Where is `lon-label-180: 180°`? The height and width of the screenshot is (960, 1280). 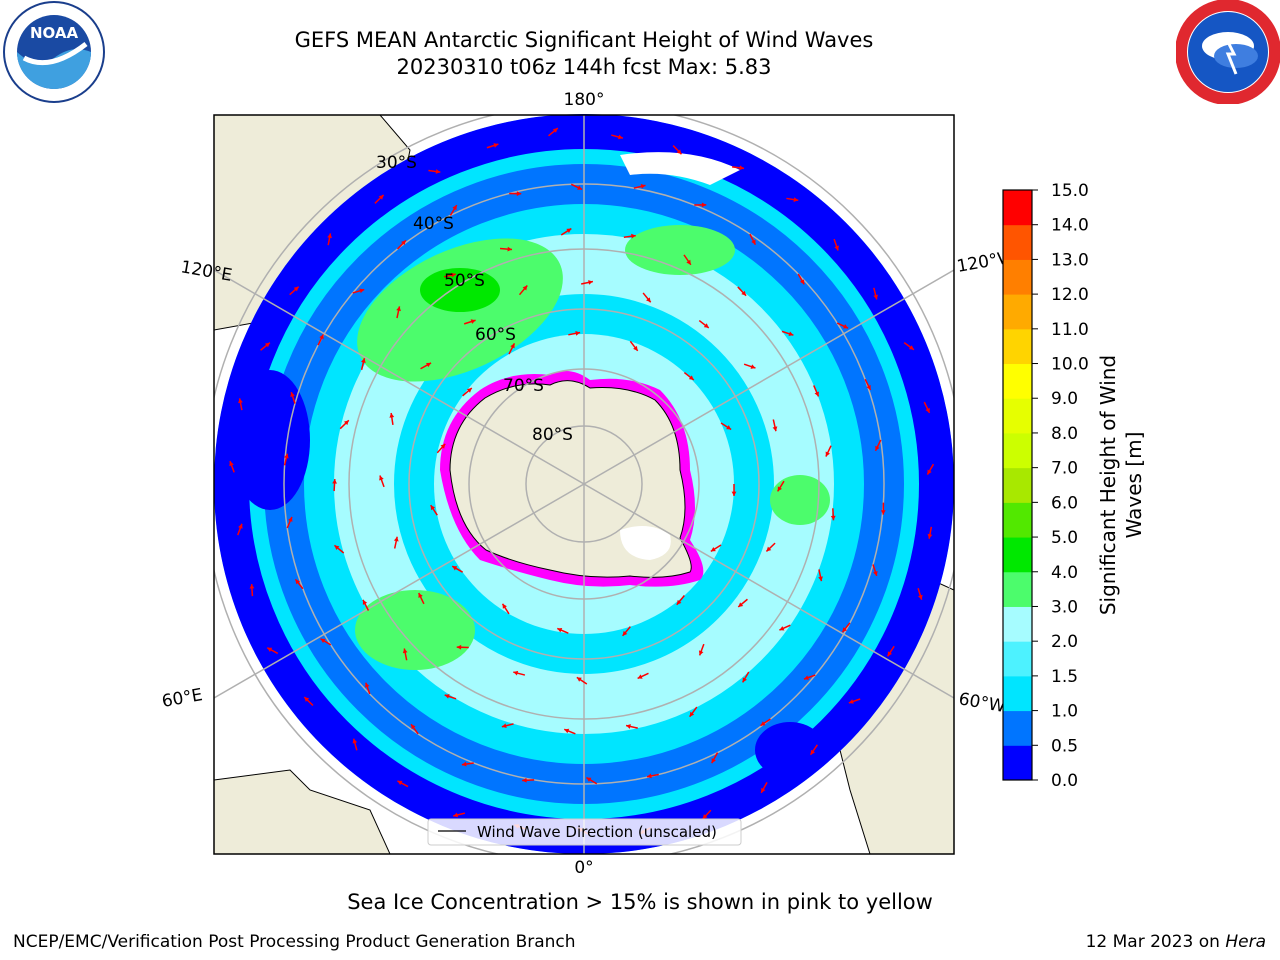 lon-label-180: 180° is located at coordinates (584, 100).